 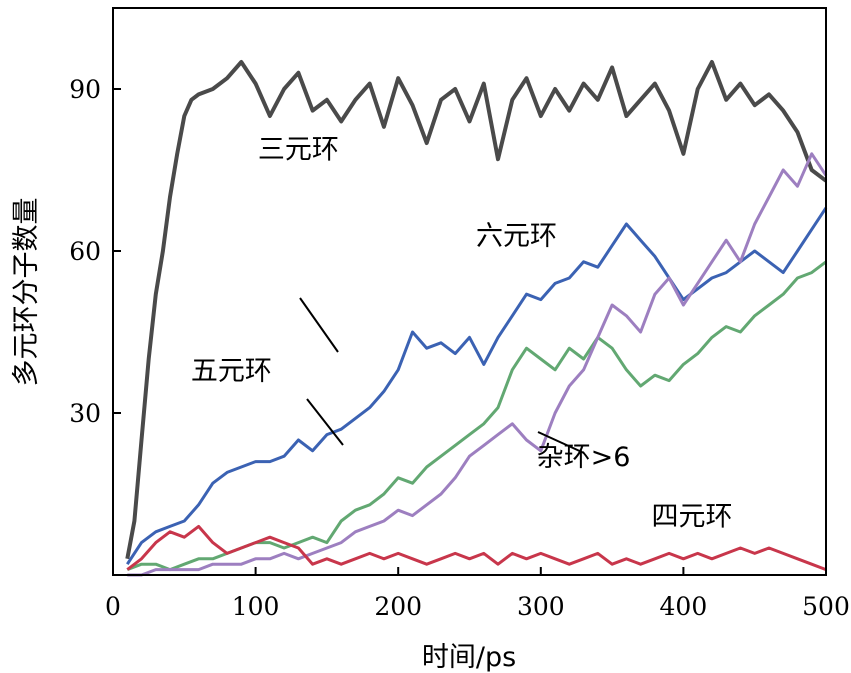 I want to click on annotation-label: 四元环, so click(x=691, y=517).